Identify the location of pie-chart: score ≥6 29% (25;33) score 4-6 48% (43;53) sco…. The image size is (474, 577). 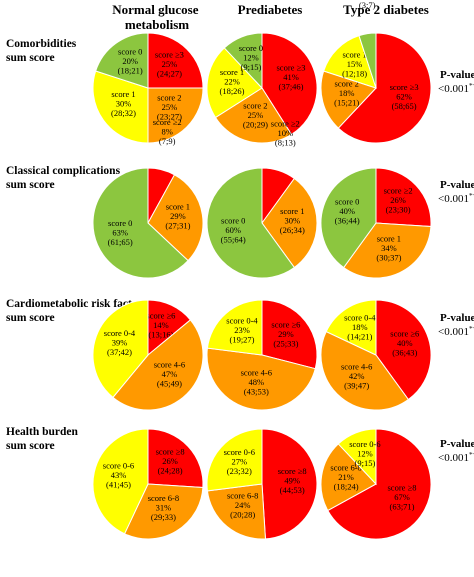
(262, 355).